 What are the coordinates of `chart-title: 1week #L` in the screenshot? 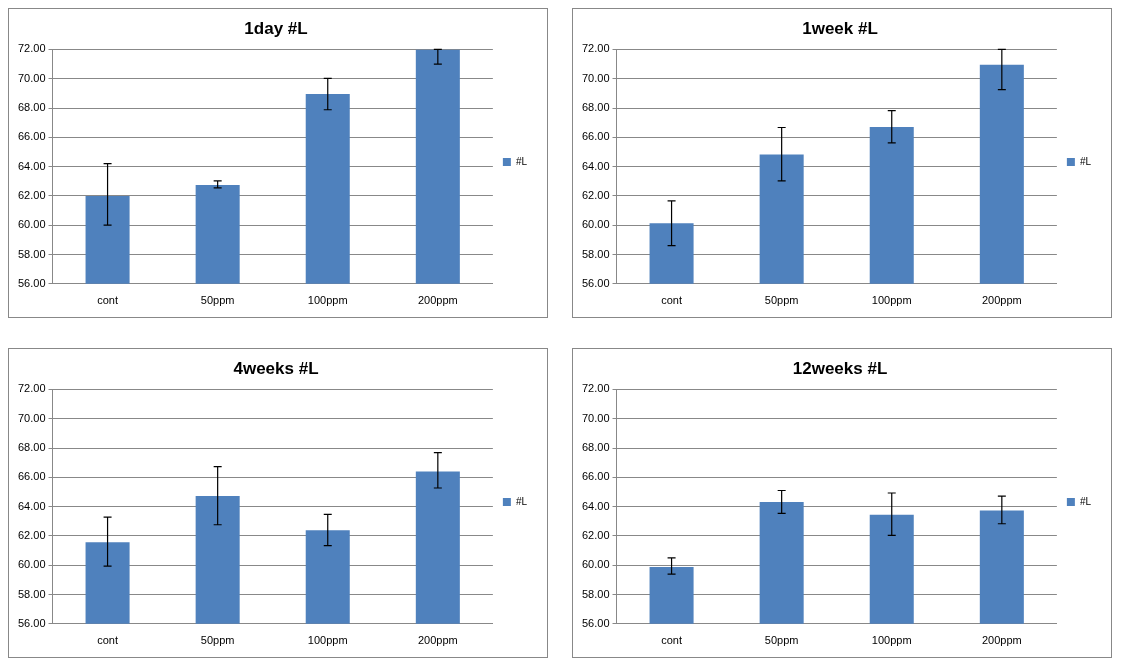 It's located at (840, 28).